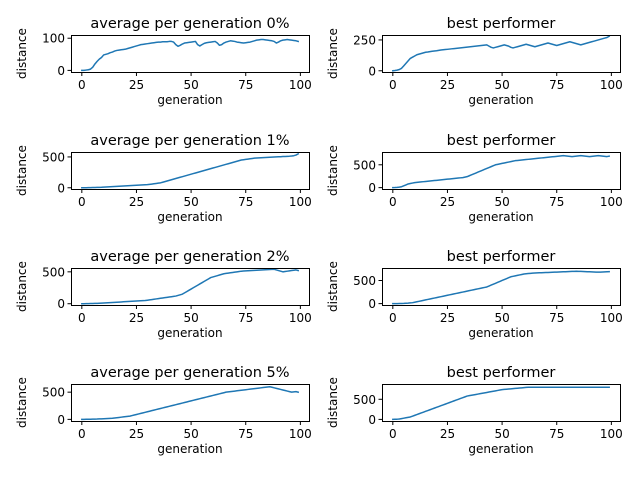 The width and height of the screenshot is (640, 480). What do you see at coordinates (189, 141) in the screenshot?
I see `subplot-title: average per generation 1%` at bounding box center [189, 141].